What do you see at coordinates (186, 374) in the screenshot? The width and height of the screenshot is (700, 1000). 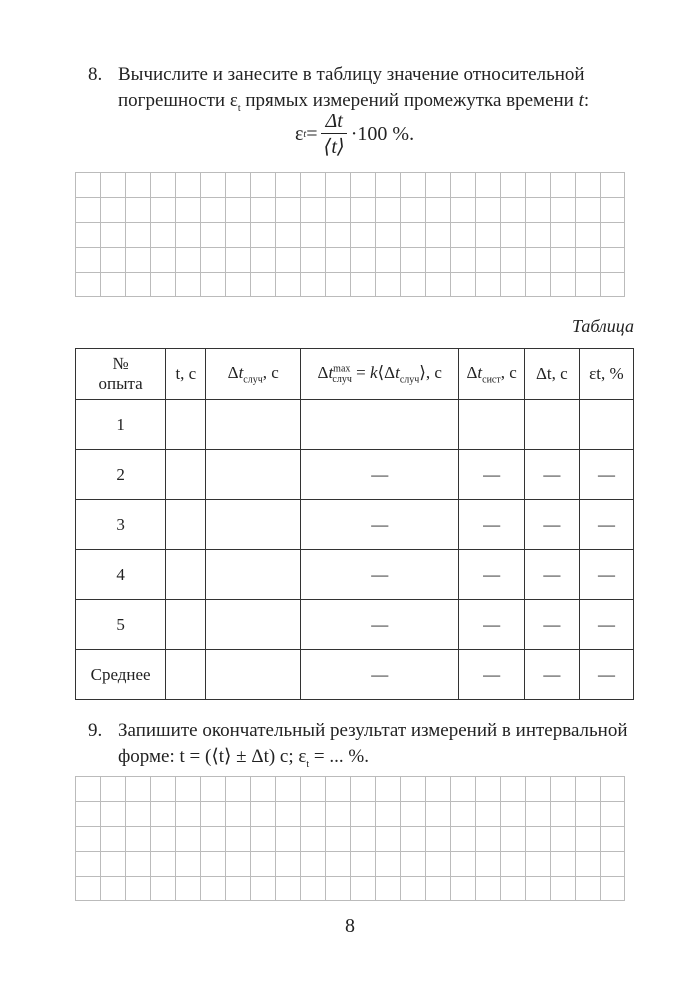 I see `column-header: t, с` at bounding box center [186, 374].